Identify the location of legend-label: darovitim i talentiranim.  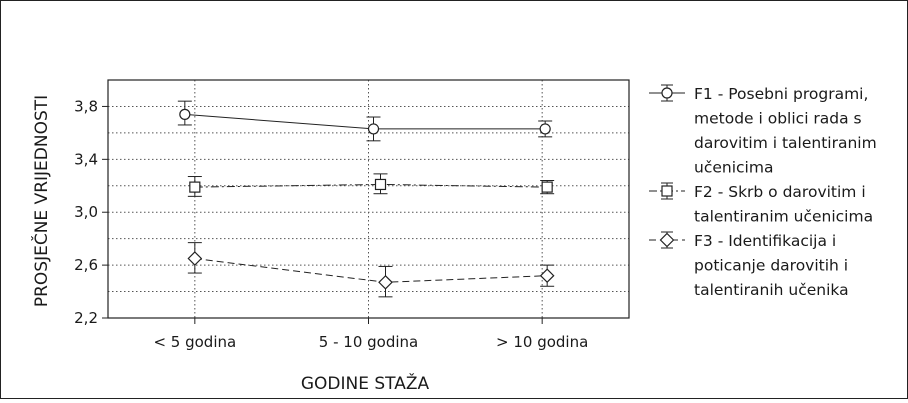
(785, 143).